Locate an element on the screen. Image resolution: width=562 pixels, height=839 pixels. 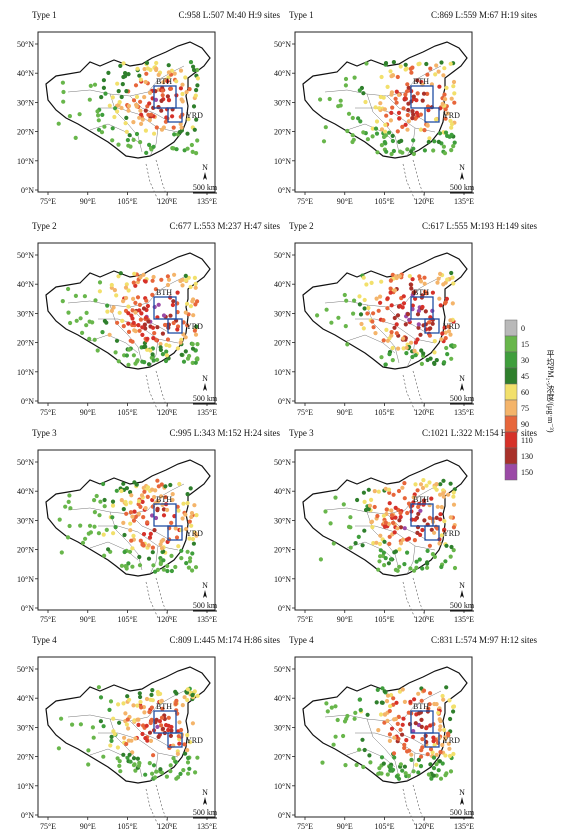
yrd-label: YRD is located at coordinates (194, 533).